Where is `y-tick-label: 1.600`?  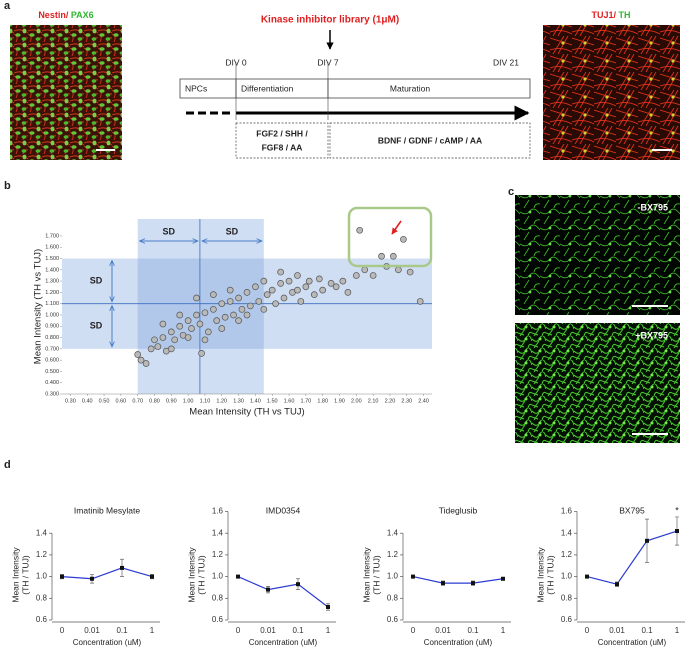
y-tick-label: 1.600 is located at coordinates (52, 248).